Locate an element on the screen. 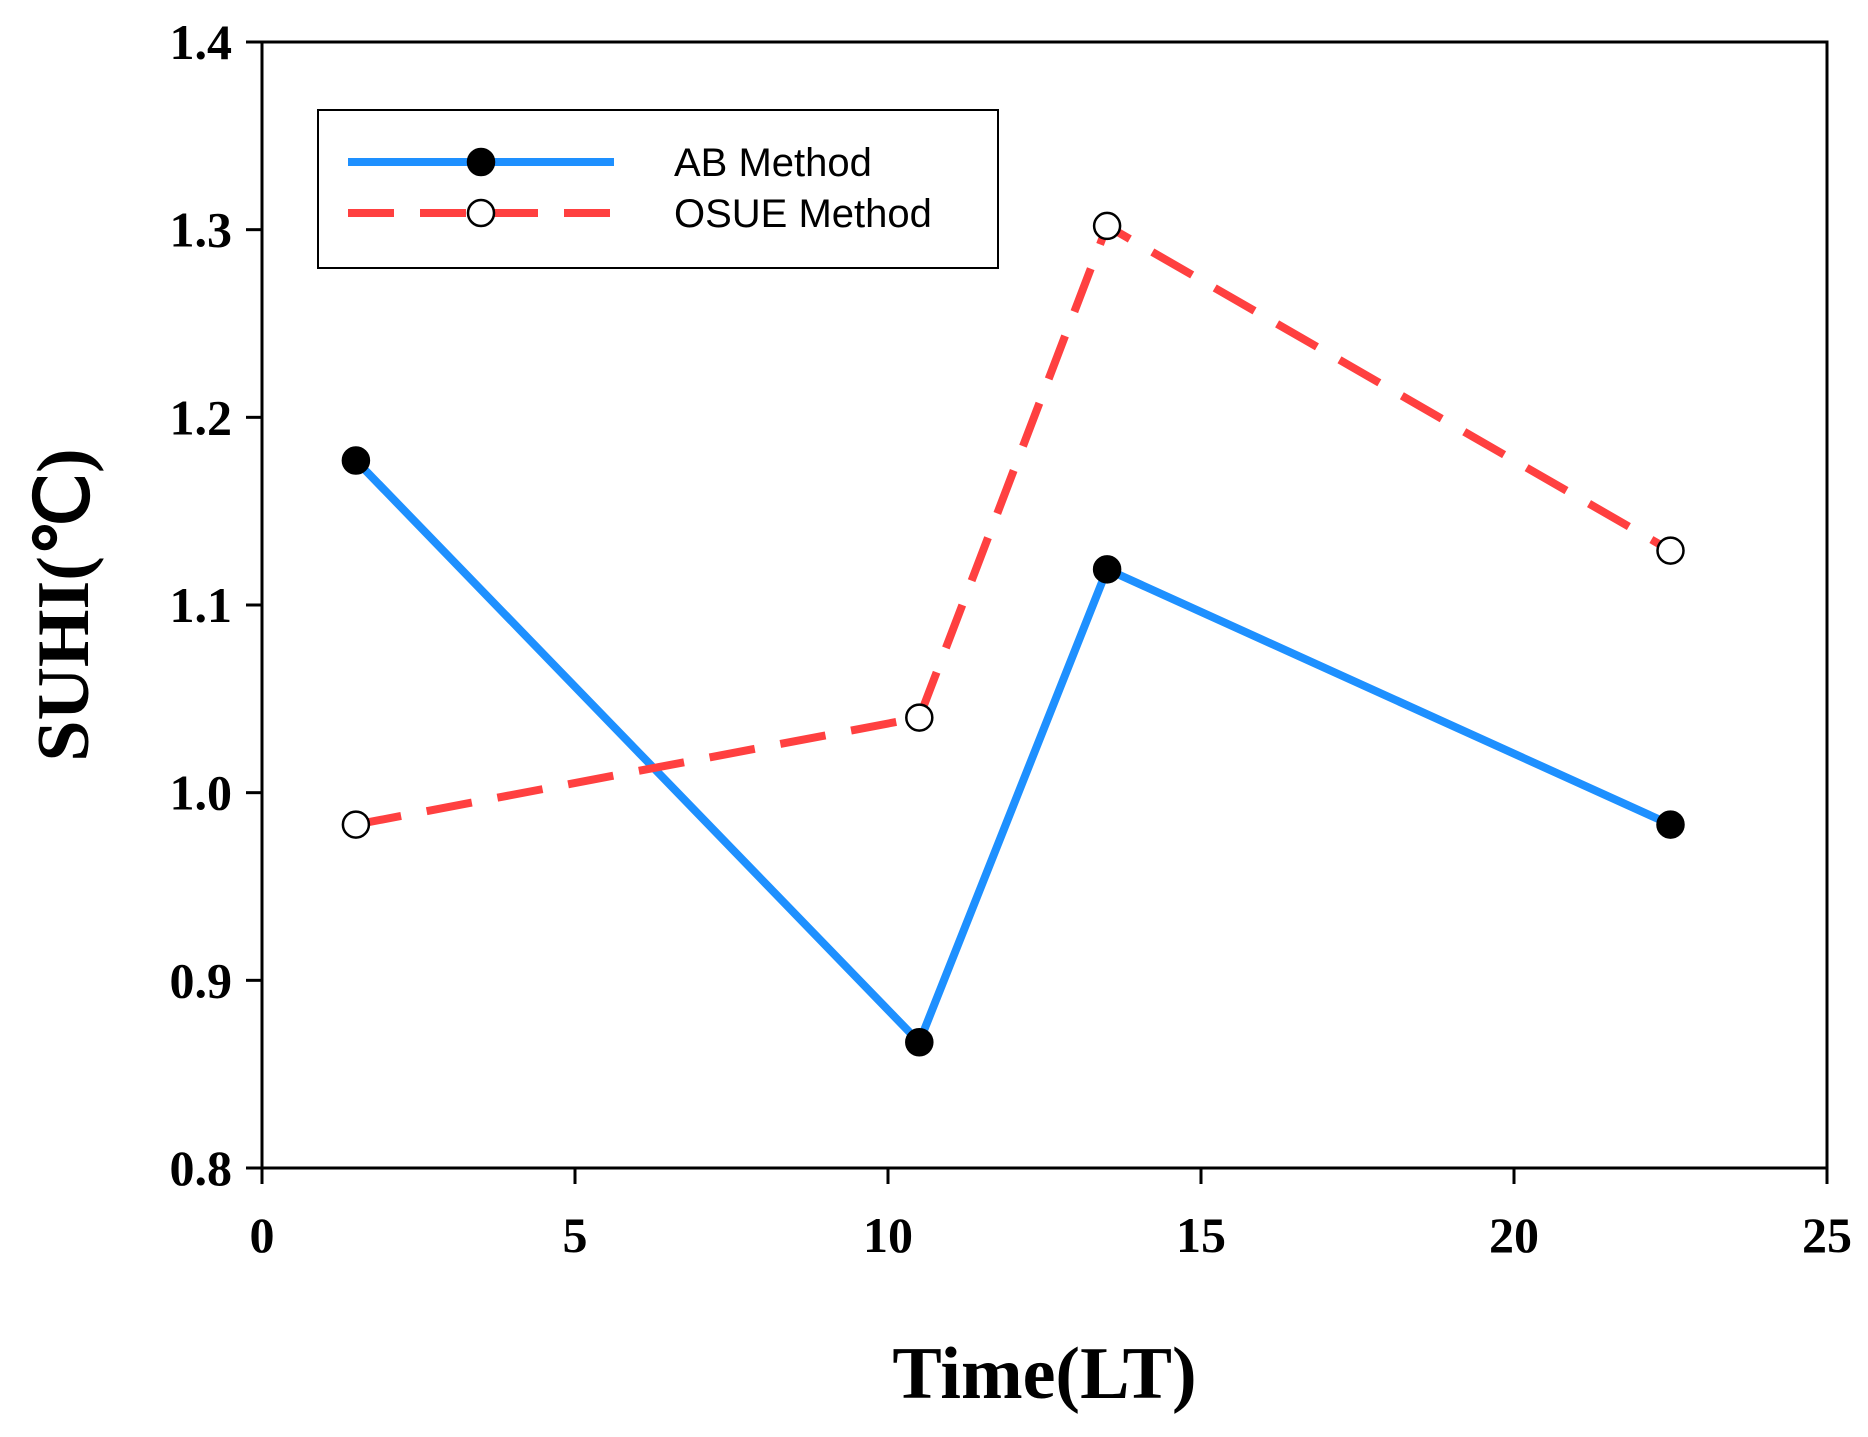 This screenshot has width=1868, height=1437. x-tick-label: 5 is located at coordinates (575, 1235).